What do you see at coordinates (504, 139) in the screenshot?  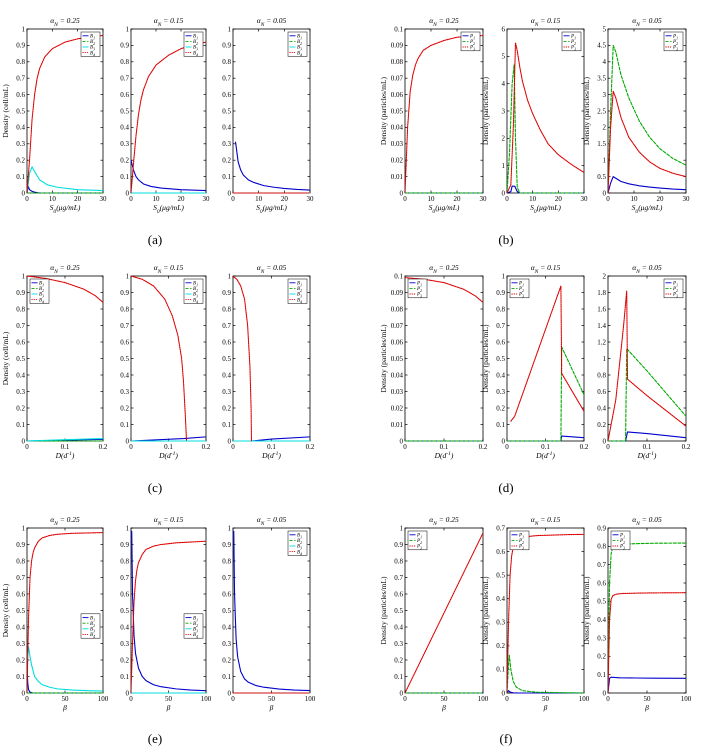 I see `y-tick-label: 2` at bounding box center [504, 139].